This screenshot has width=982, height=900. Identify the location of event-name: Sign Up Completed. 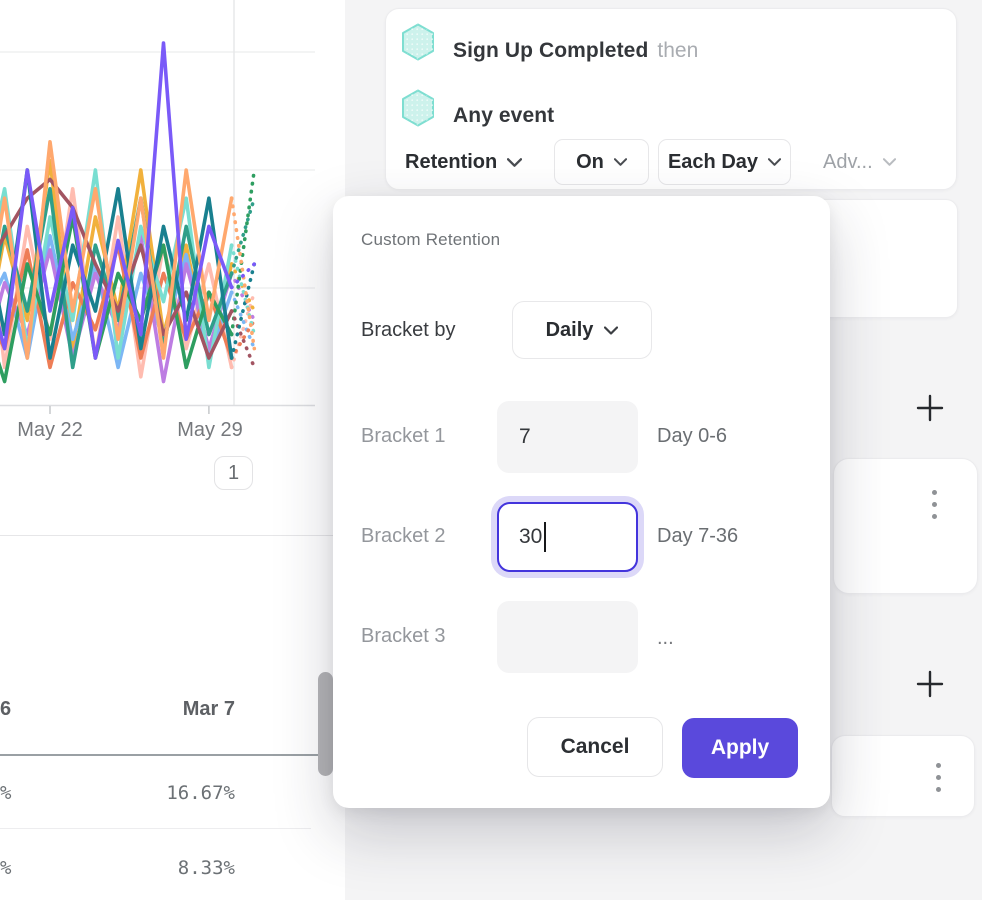
(551, 50).